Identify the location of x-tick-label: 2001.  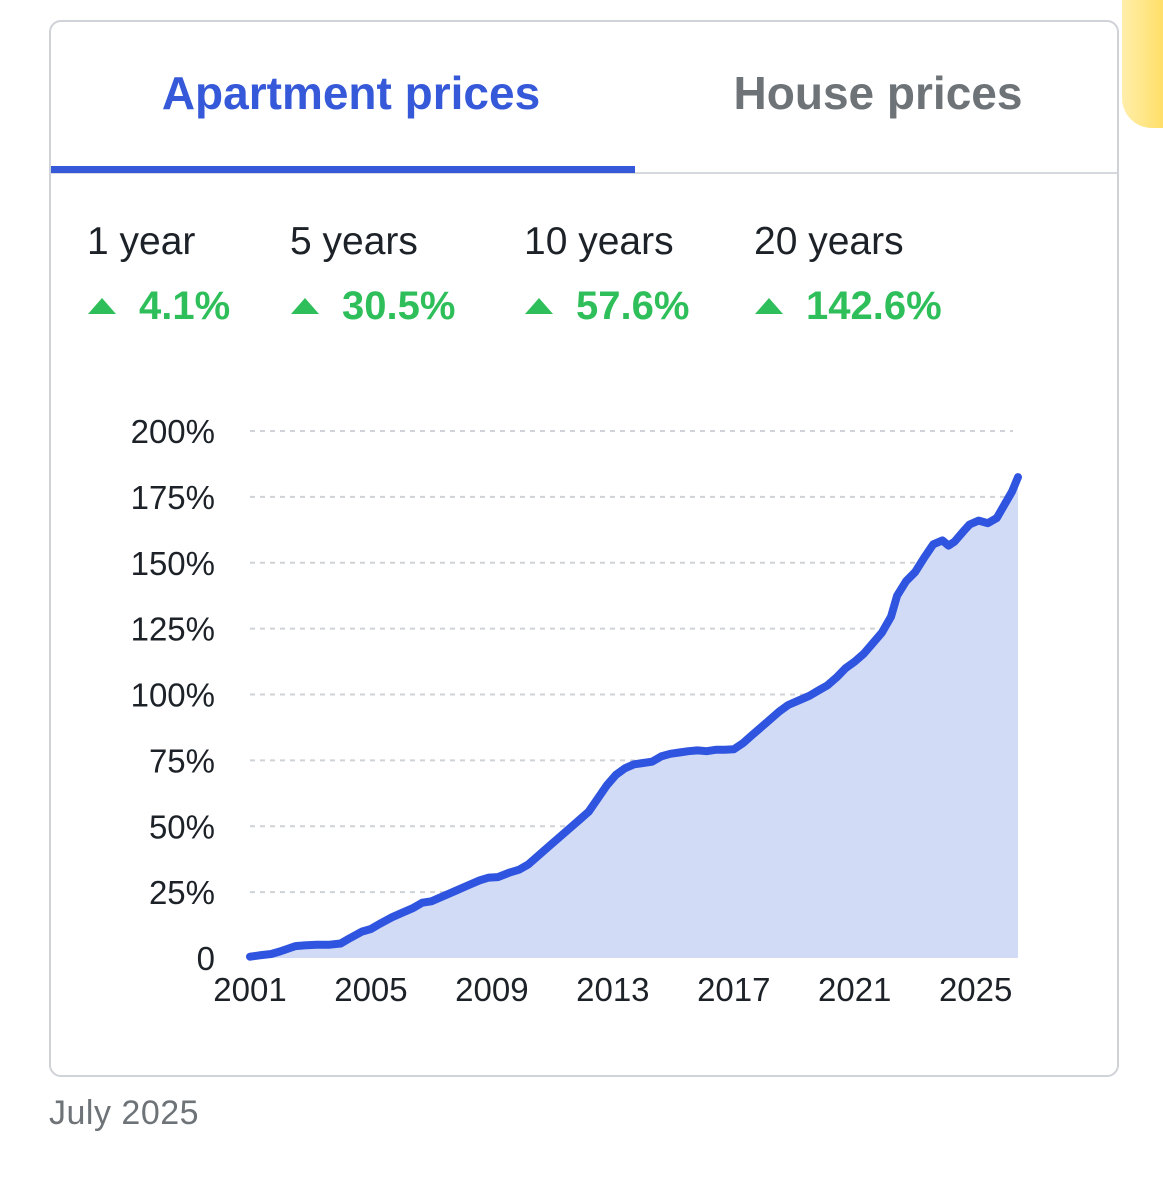
(249, 989).